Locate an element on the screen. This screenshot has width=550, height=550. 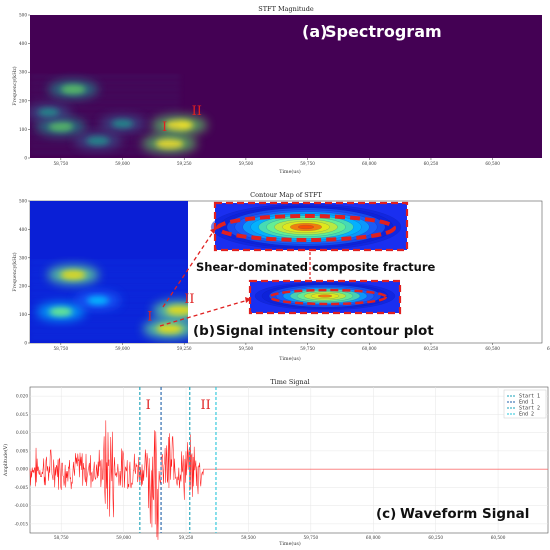
b-xtick-label: 59,750 is located at coordinates (307, 348).